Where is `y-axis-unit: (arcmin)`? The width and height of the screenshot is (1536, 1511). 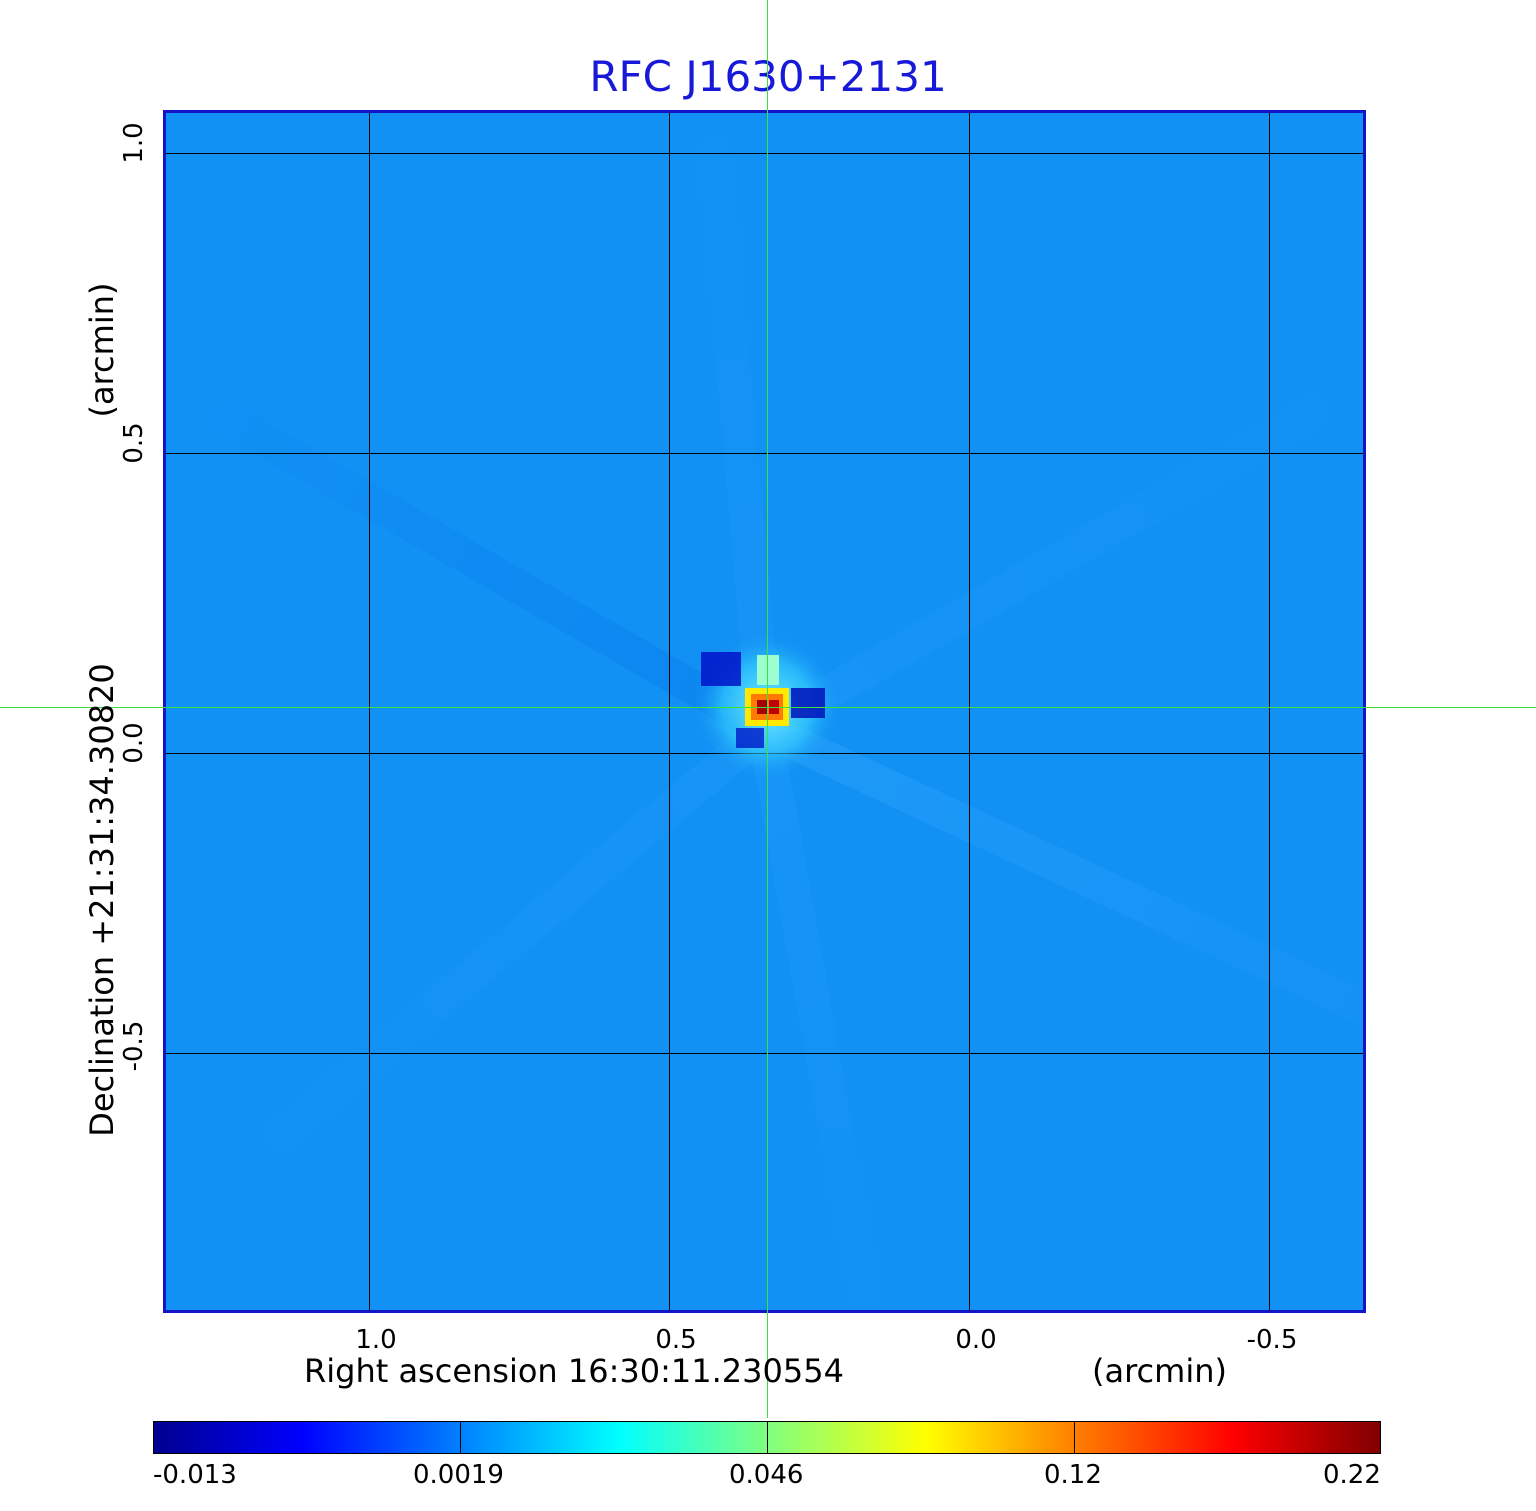 y-axis-unit: (arcmin) is located at coordinates (102, 350).